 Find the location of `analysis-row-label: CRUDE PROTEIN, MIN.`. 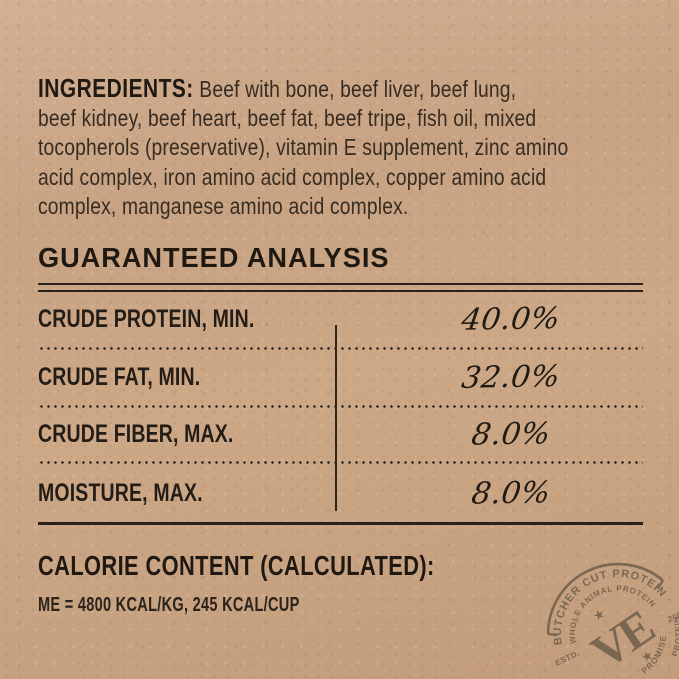

analysis-row-label: CRUDE PROTEIN, MIN. is located at coordinates (146, 319).